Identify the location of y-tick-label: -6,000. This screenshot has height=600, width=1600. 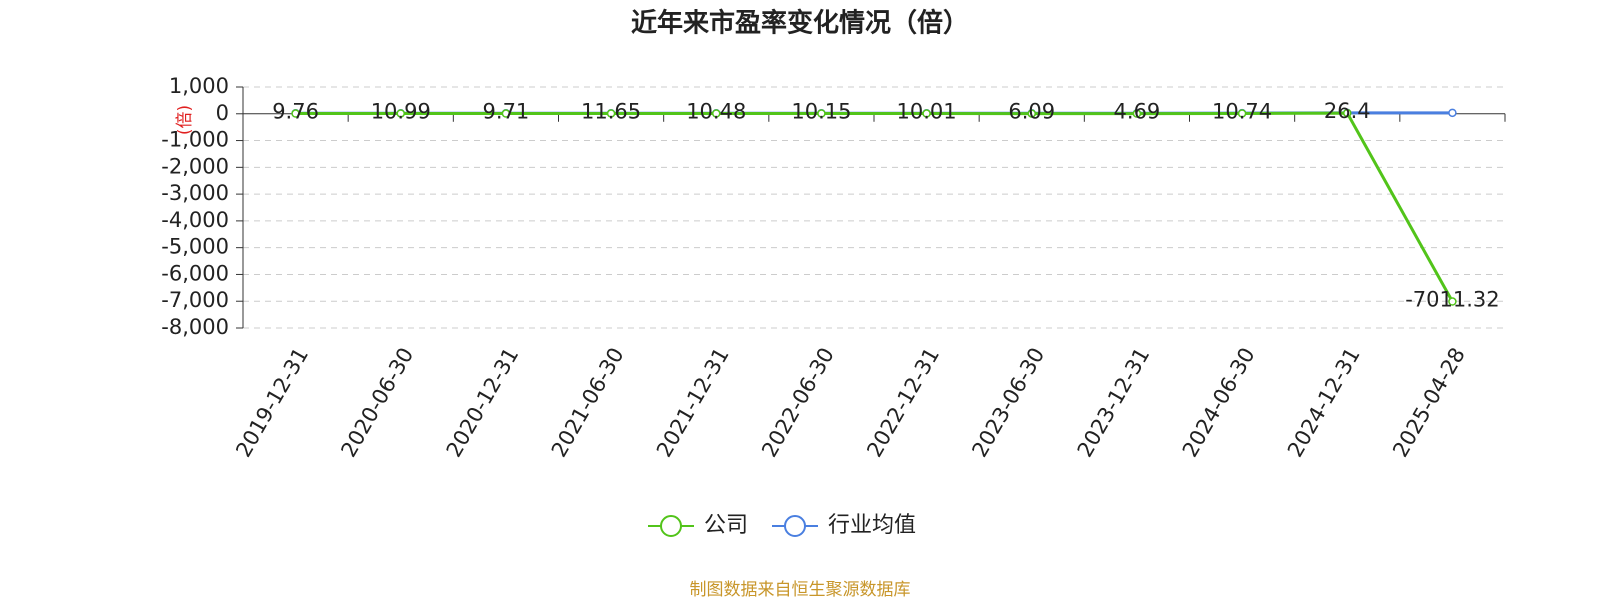
(195, 273).